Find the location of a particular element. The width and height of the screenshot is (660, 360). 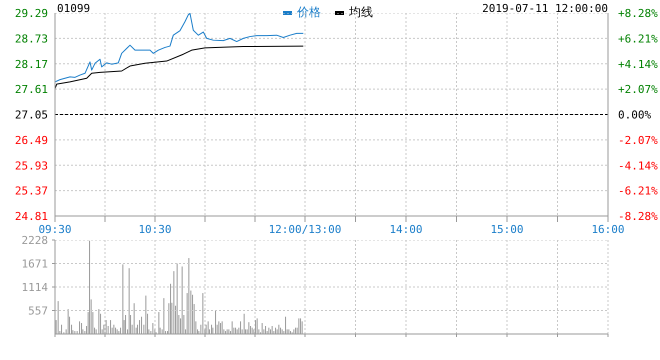

legend-label: 价格 is located at coordinates (308, 12).